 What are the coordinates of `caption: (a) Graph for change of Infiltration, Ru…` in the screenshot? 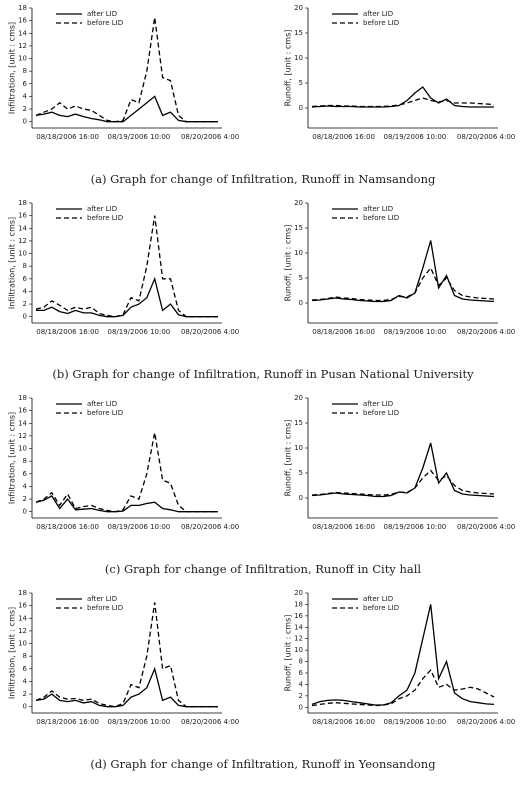 It's located at (263, 179).